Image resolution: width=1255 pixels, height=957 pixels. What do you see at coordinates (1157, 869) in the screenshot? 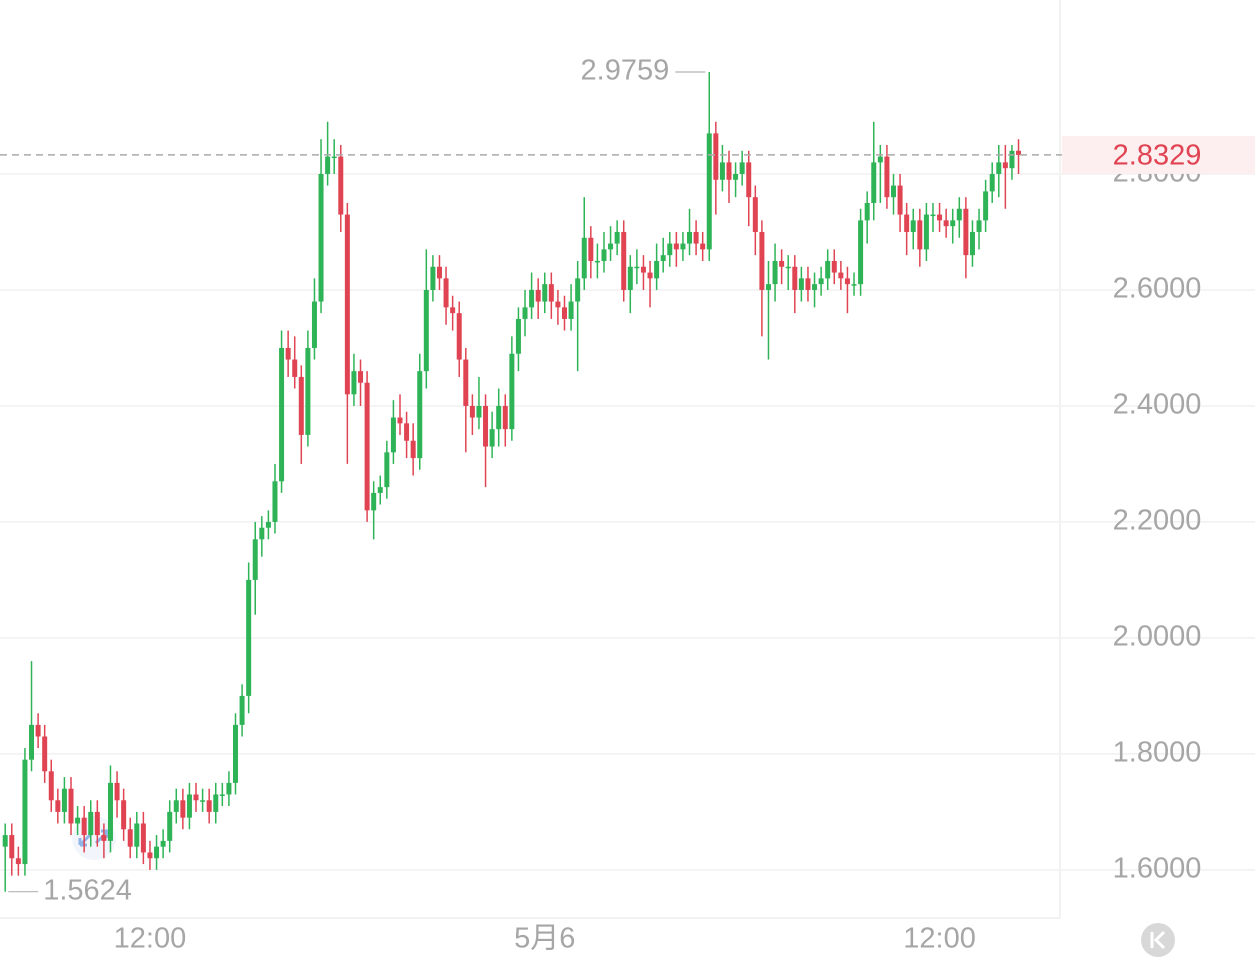
I see `y-tick-label: 1.6000` at bounding box center [1157, 869].